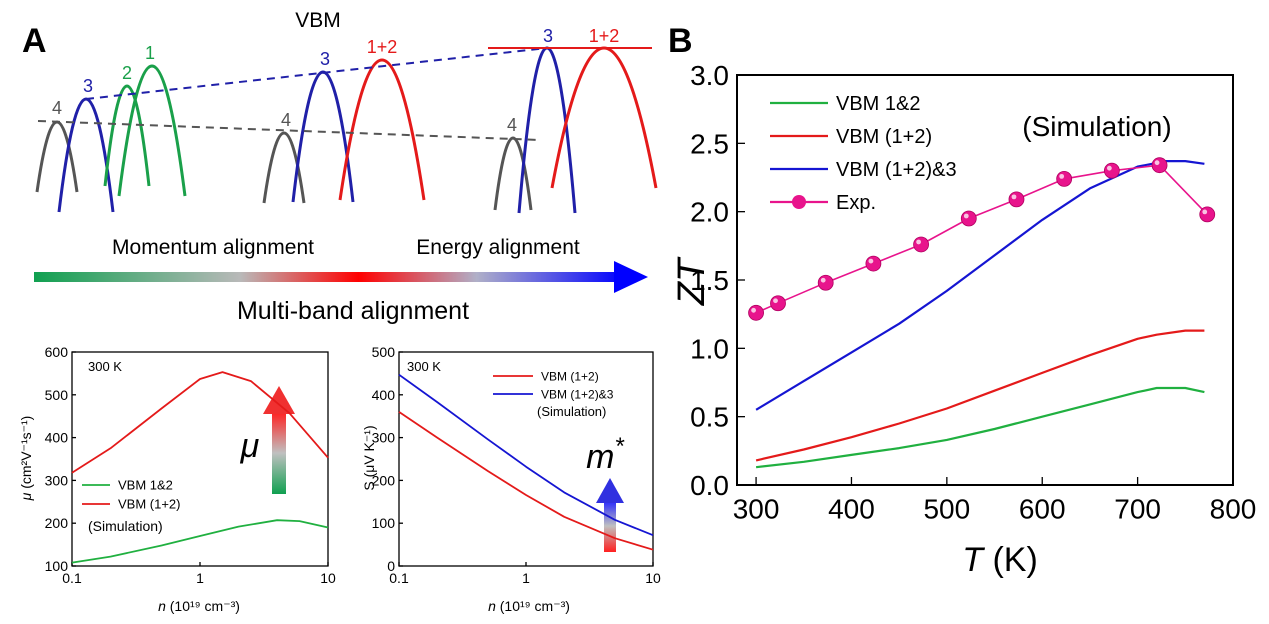  I want to click on y-tick-label: 500, so click(57, 395).